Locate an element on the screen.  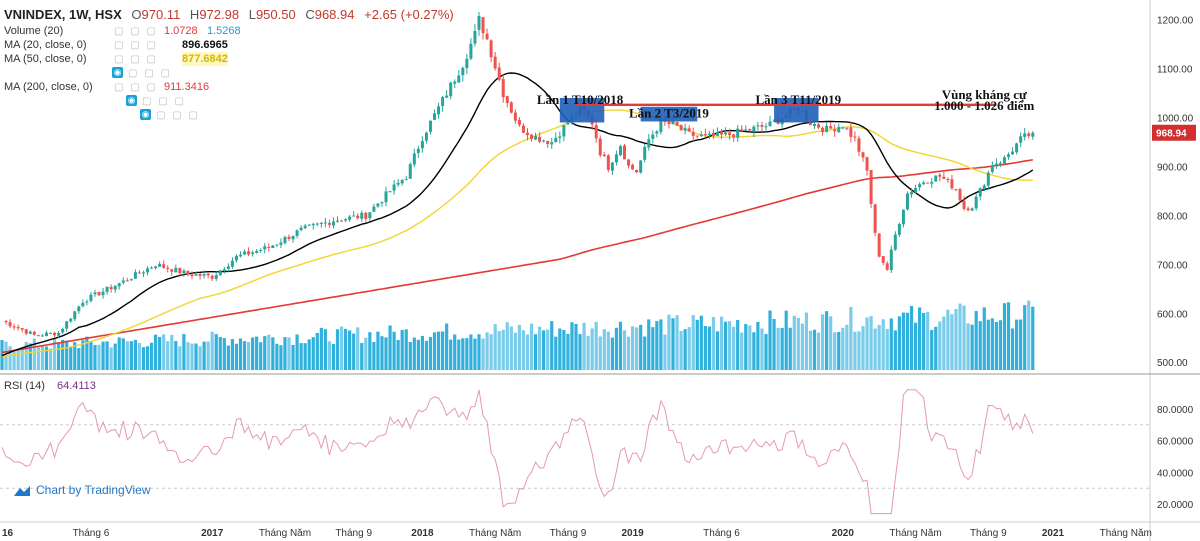
chart-annotation: 1.000 - 1.026 điểm is located at coordinates (984, 105).